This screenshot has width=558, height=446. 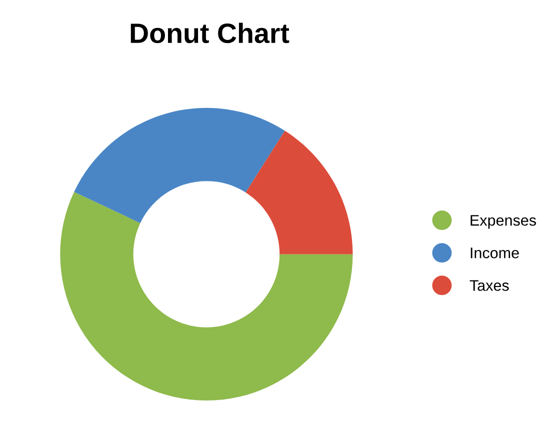 I want to click on legend-label: Expenses, so click(x=503, y=222).